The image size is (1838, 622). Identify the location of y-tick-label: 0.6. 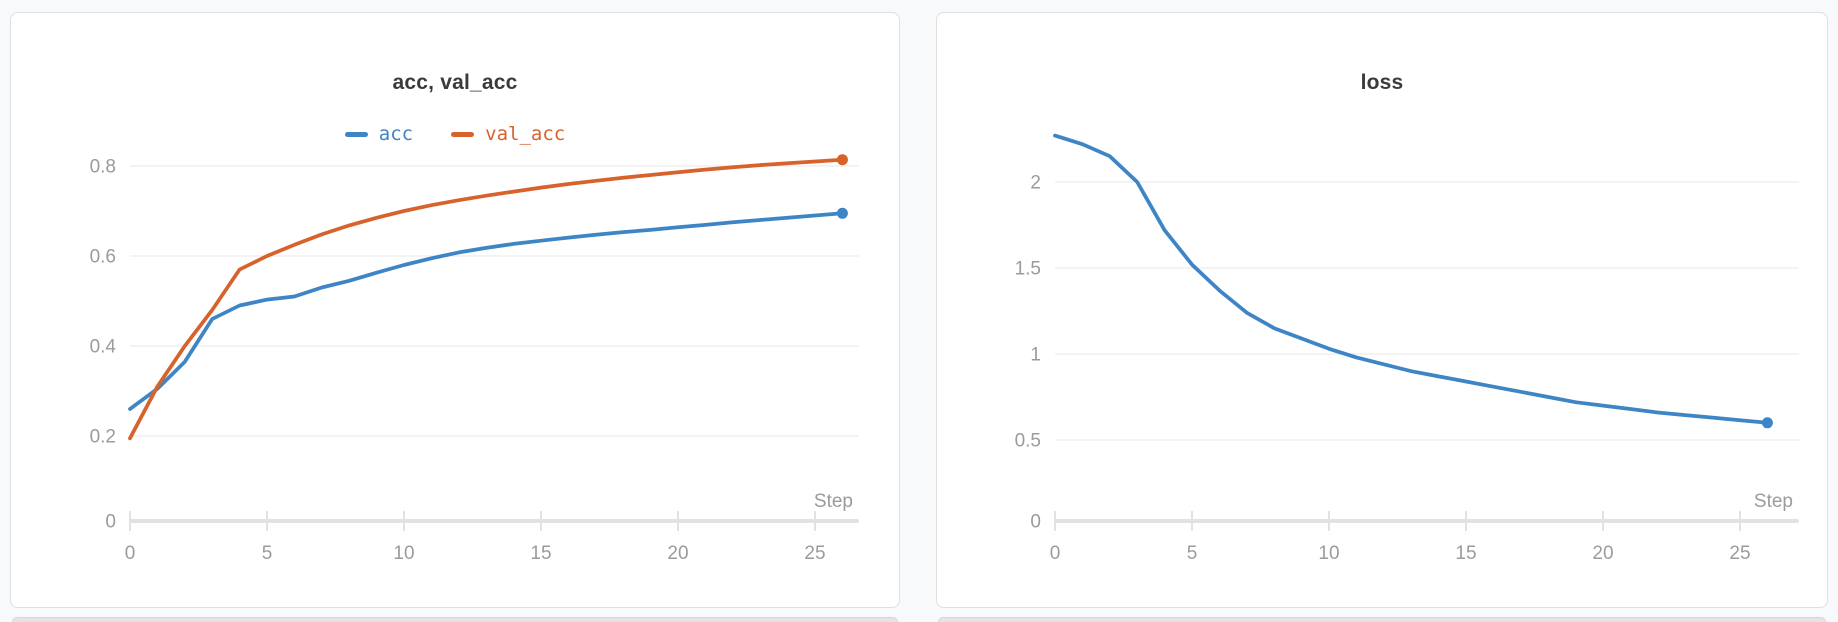
(103, 257).